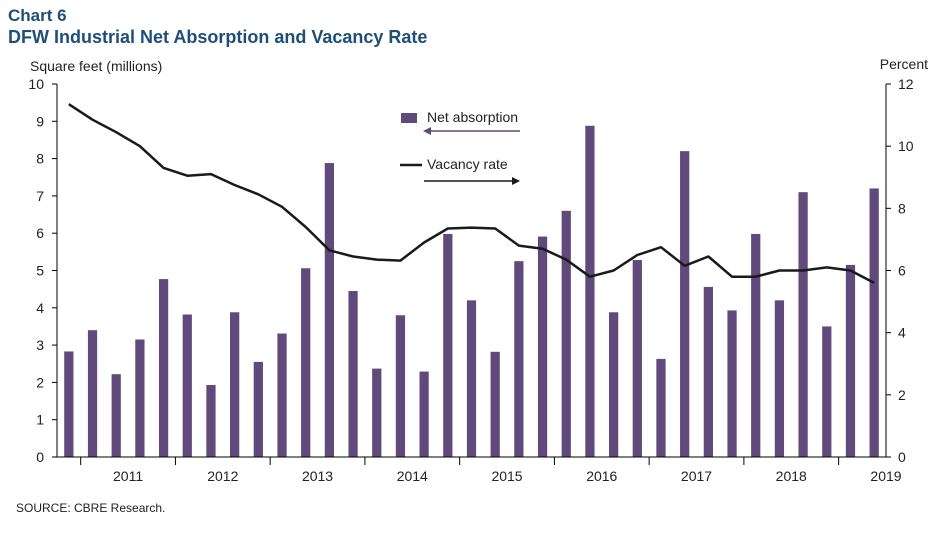 The image size is (949, 541). Describe the element at coordinates (96, 66) in the screenshot. I see `y-axis-label: Square feet (millions)` at that location.